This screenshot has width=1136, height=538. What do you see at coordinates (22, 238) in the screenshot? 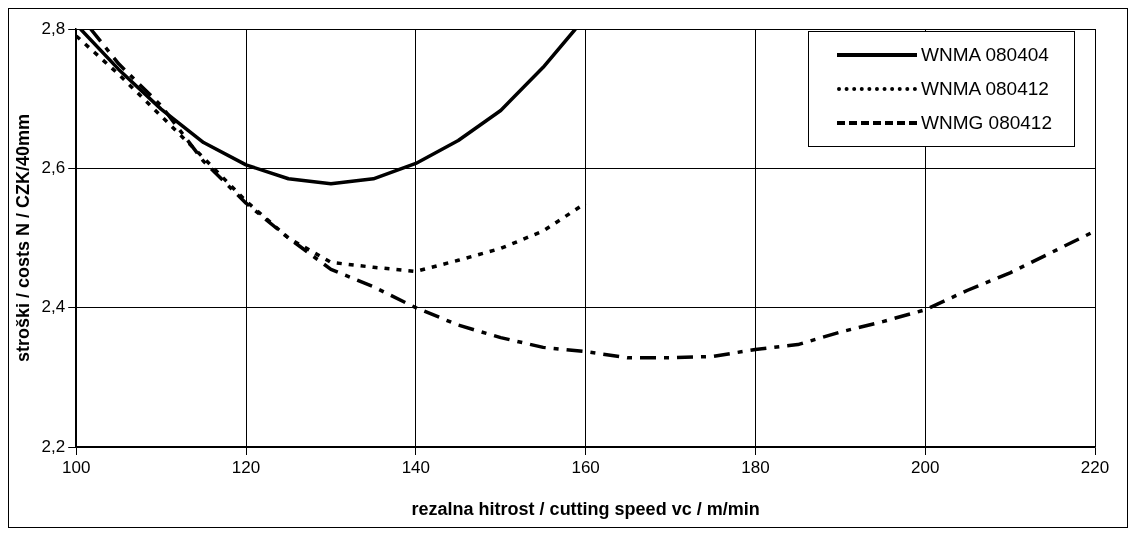
I see `y-axis-title: stroški / costs N / CZK/40mm` at bounding box center [22, 238].